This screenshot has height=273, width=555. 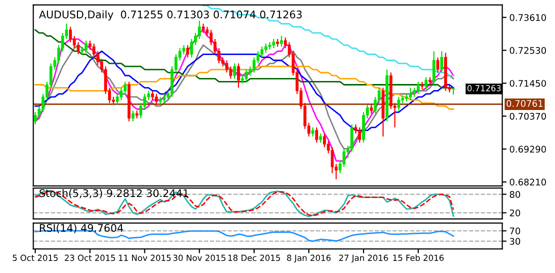 What do you see at coordinates (89, 257) in the screenshot?
I see `x-tick-label: 23 Oct 2015` at bounding box center [89, 257].